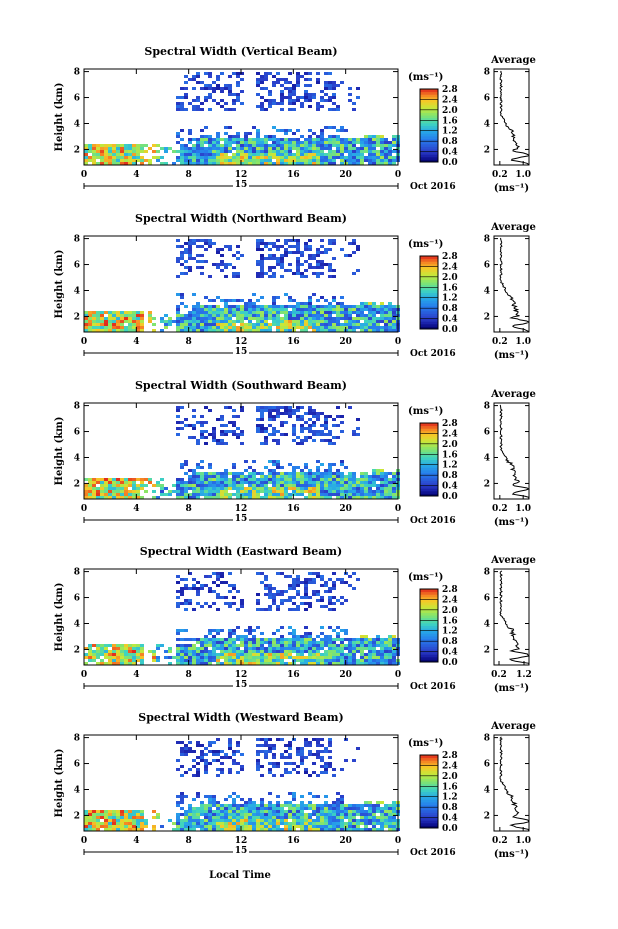  Describe the element at coordinates (84, 175) in the screenshot. I see `x-tick-label: 0` at that location.